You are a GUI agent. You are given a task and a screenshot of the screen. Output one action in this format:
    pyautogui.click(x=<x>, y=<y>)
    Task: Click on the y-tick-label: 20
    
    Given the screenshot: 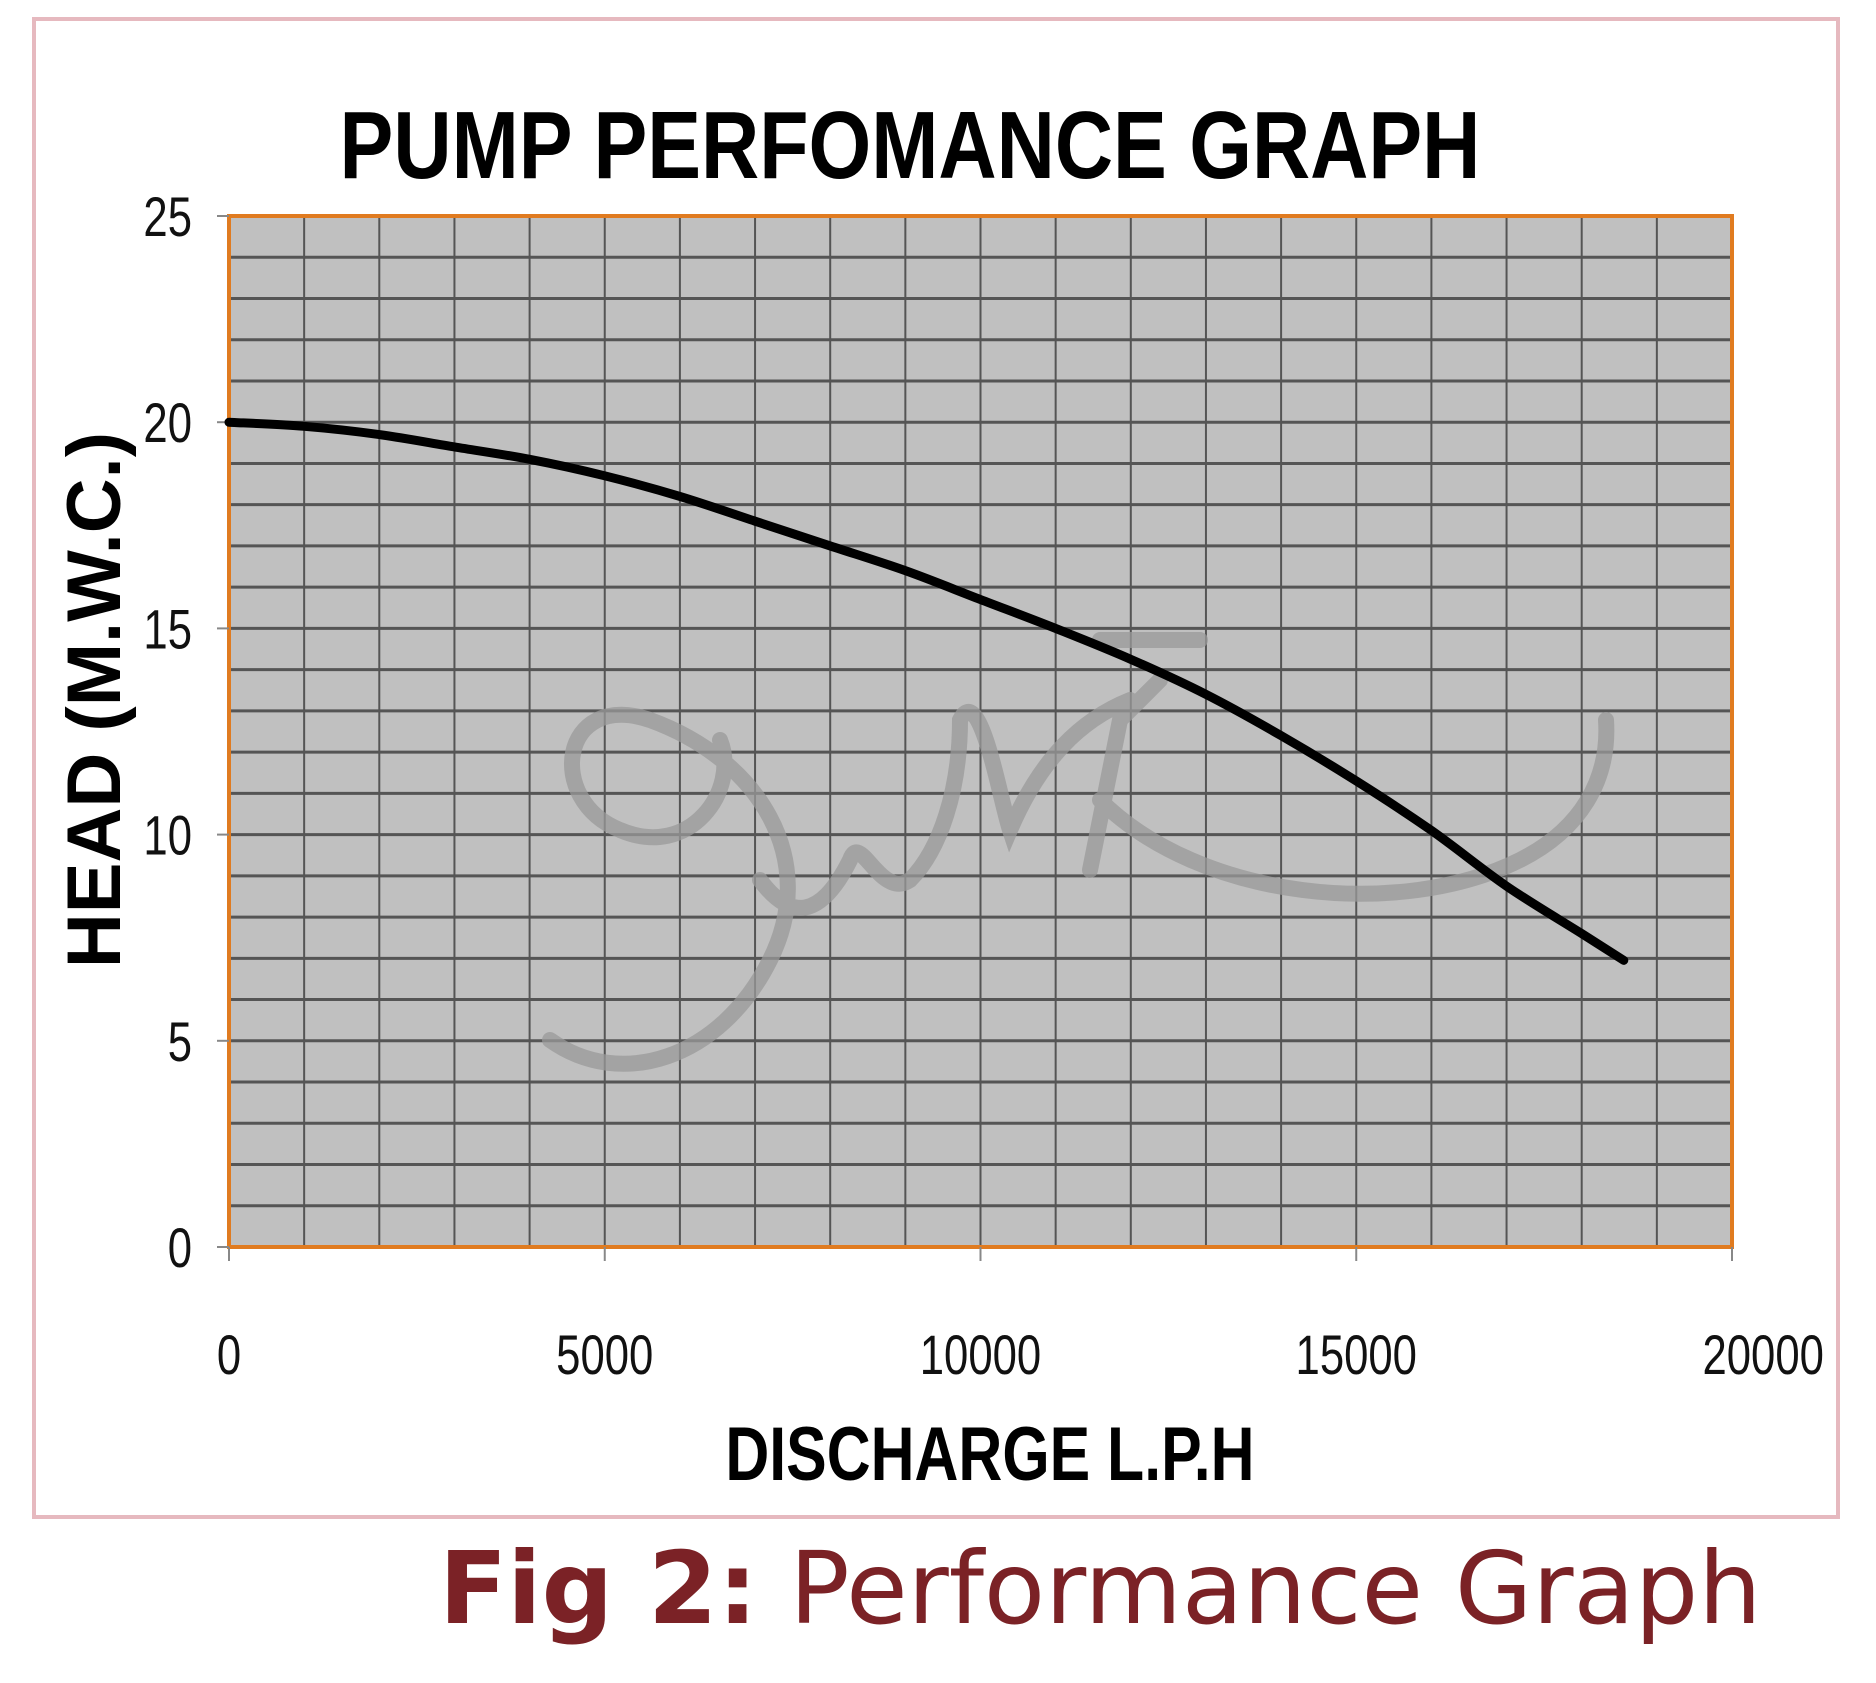 What is the action you would take?
    pyautogui.click(x=167, y=423)
    